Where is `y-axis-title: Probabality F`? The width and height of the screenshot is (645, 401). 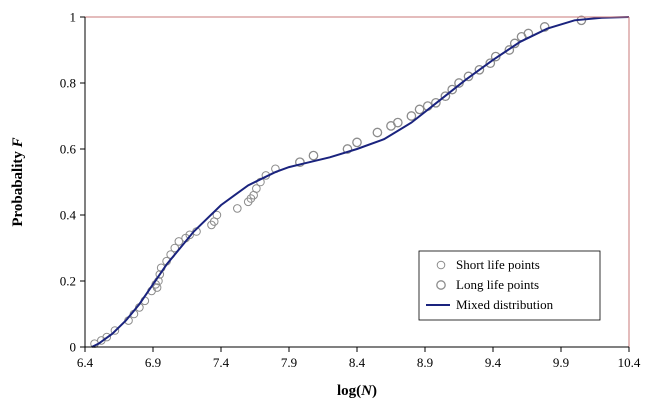 y-axis-title: Probabality F is located at coordinates (18, 181).